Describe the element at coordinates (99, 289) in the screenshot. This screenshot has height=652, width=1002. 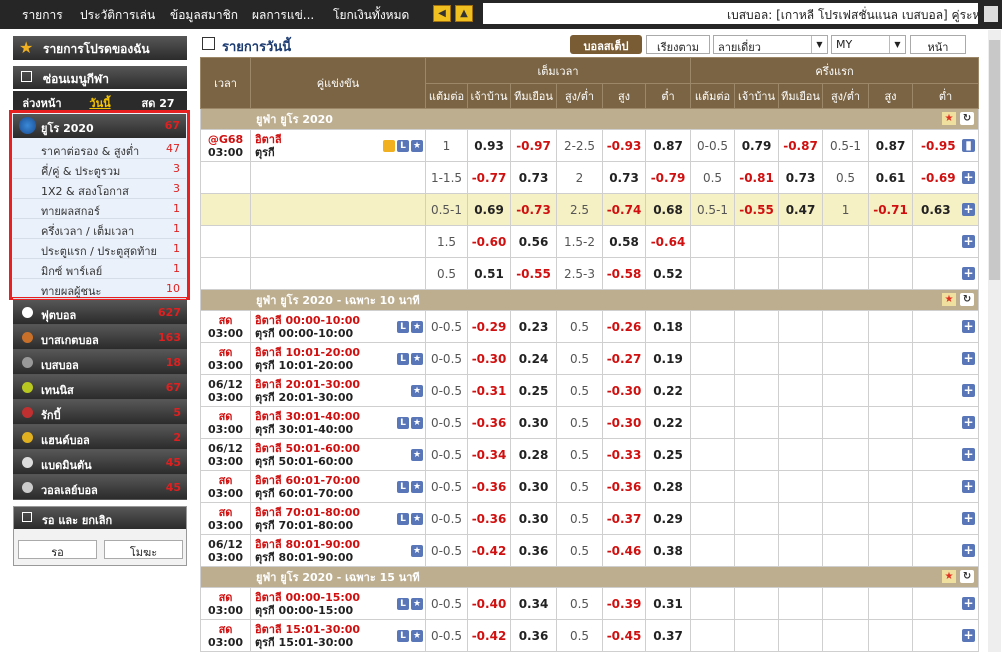
I see `featured-item: ทายผลผู้ชนะ 10` at that location.